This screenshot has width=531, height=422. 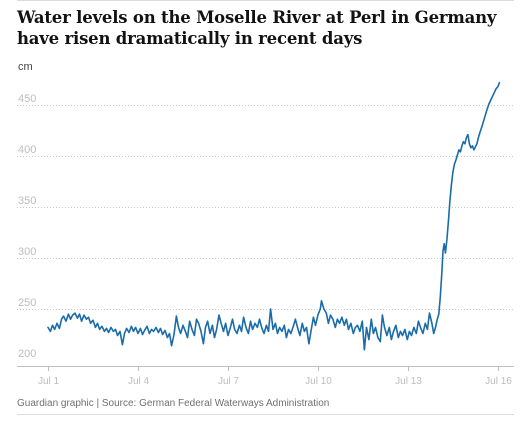 What do you see at coordinates (27, 99) in the screenshot?
I see `y-tick-label-450: 450` at bounding box center [27, 99].